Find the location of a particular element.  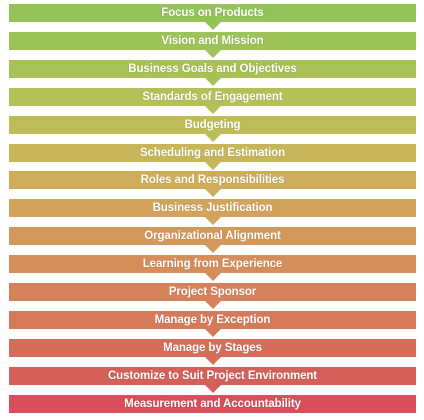

flow-step: Standards of Engagement is located at coordinates (212, 100).